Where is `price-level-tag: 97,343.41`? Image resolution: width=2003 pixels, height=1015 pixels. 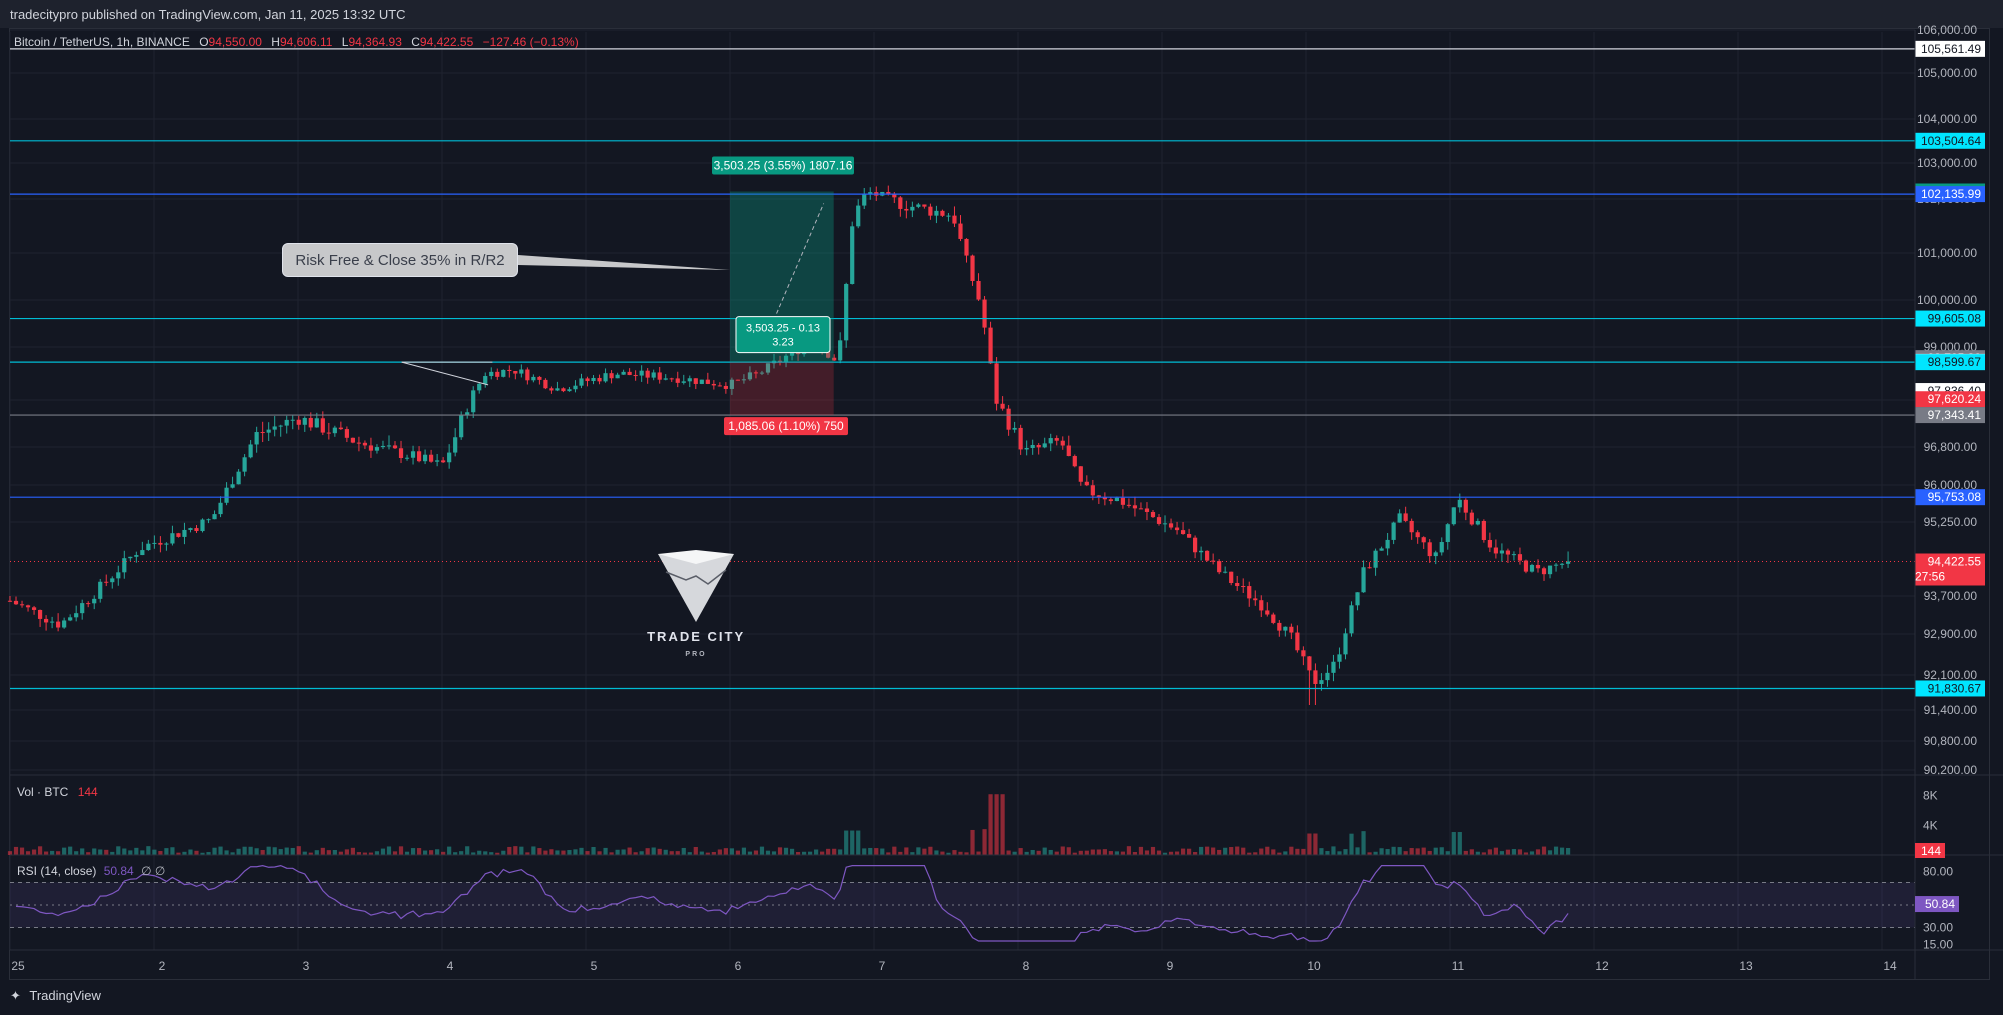 price-level-tag: 97,343.41 is located at coordinates (1955, 415).